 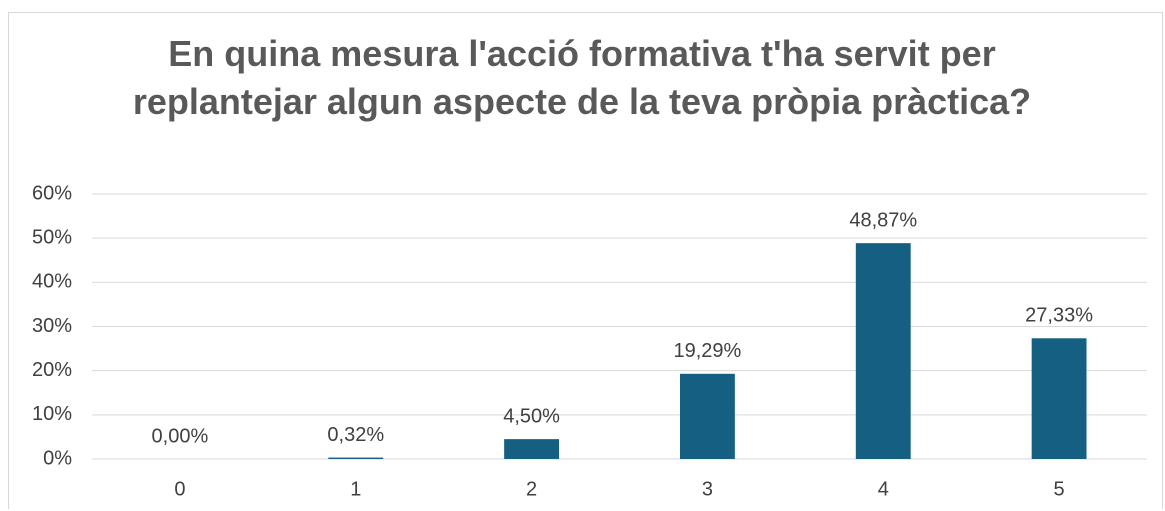 I want to click on y-tick-label: 50%, so click(x=52, y=237).